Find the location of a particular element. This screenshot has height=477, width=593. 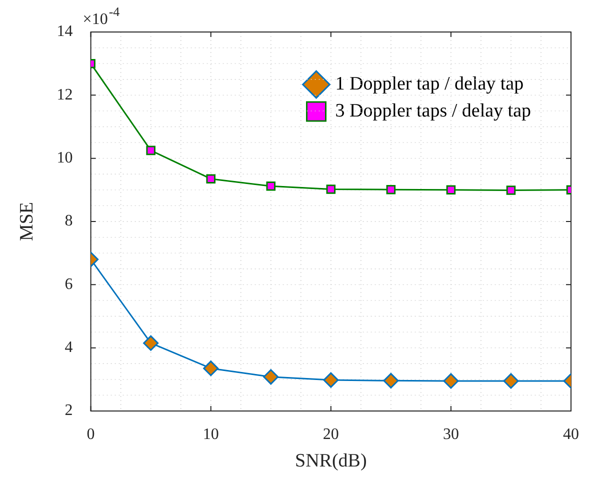

x-tick-label: 30 is located at coordinates (450, 434).